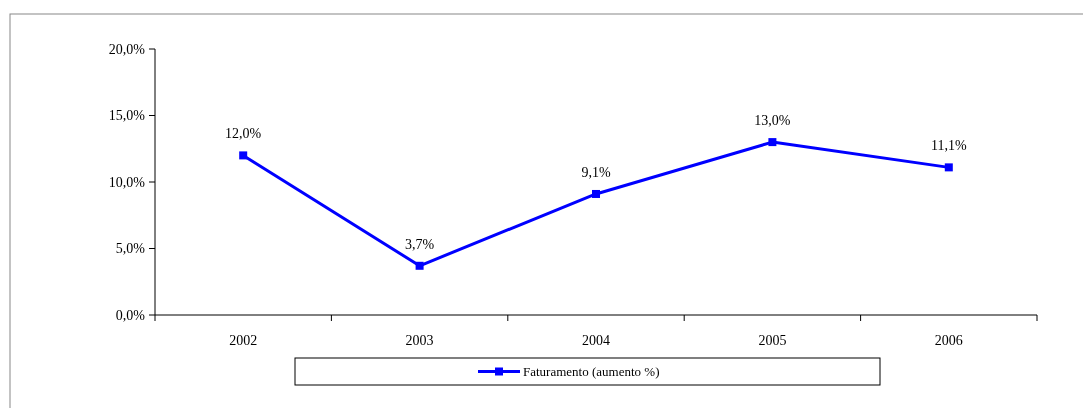 The image size is (1083, 411). What do you see at coordinates (243, 340) in the screenshot?
I see `x-tick-label: 2002` at bounding box center [243, 340].